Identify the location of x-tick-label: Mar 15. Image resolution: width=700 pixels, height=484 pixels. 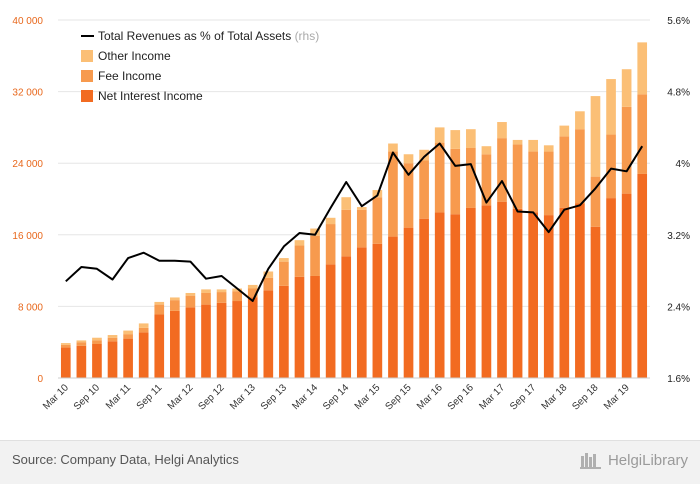
(368, 397).